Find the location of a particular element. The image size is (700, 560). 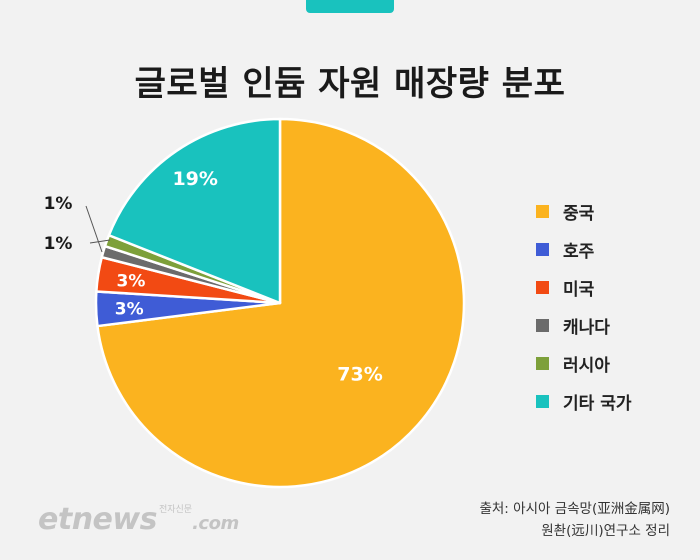

source-note: 출처: 아시아 금속망(亚洲金属网) 원촨(远川)연구소 정리 is located at coordinates (574, 520).